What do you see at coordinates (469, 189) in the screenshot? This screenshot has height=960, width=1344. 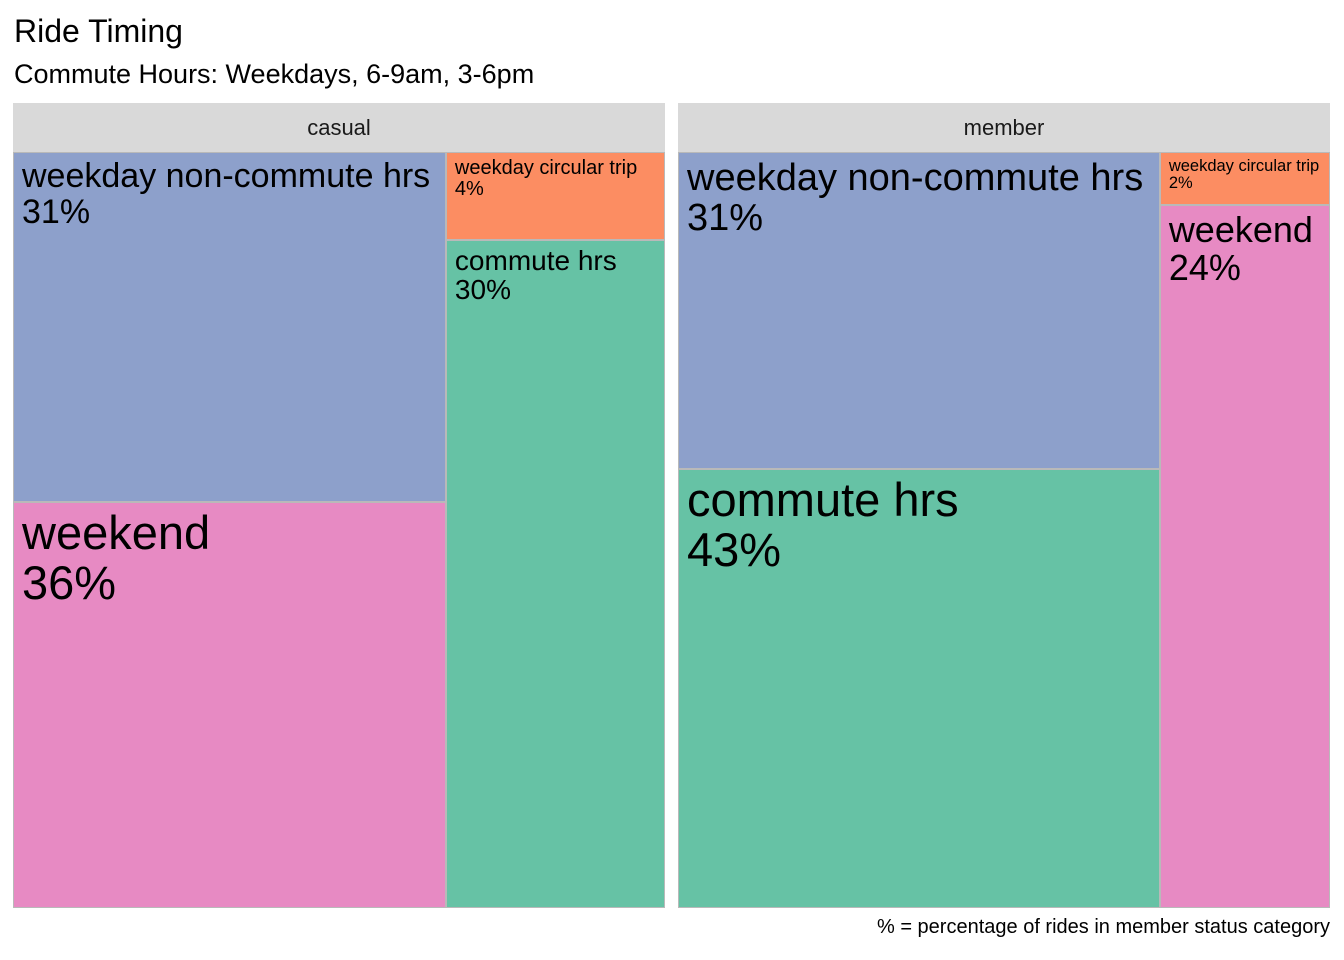 I see `tile-percent-label: 4%` at bounding box center [469, 189].